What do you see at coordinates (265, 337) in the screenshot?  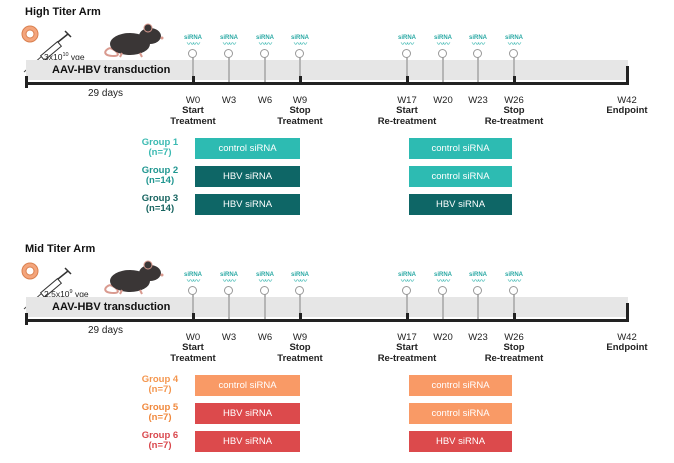 I see `week-label: W6` at bounding box center [265, 337].